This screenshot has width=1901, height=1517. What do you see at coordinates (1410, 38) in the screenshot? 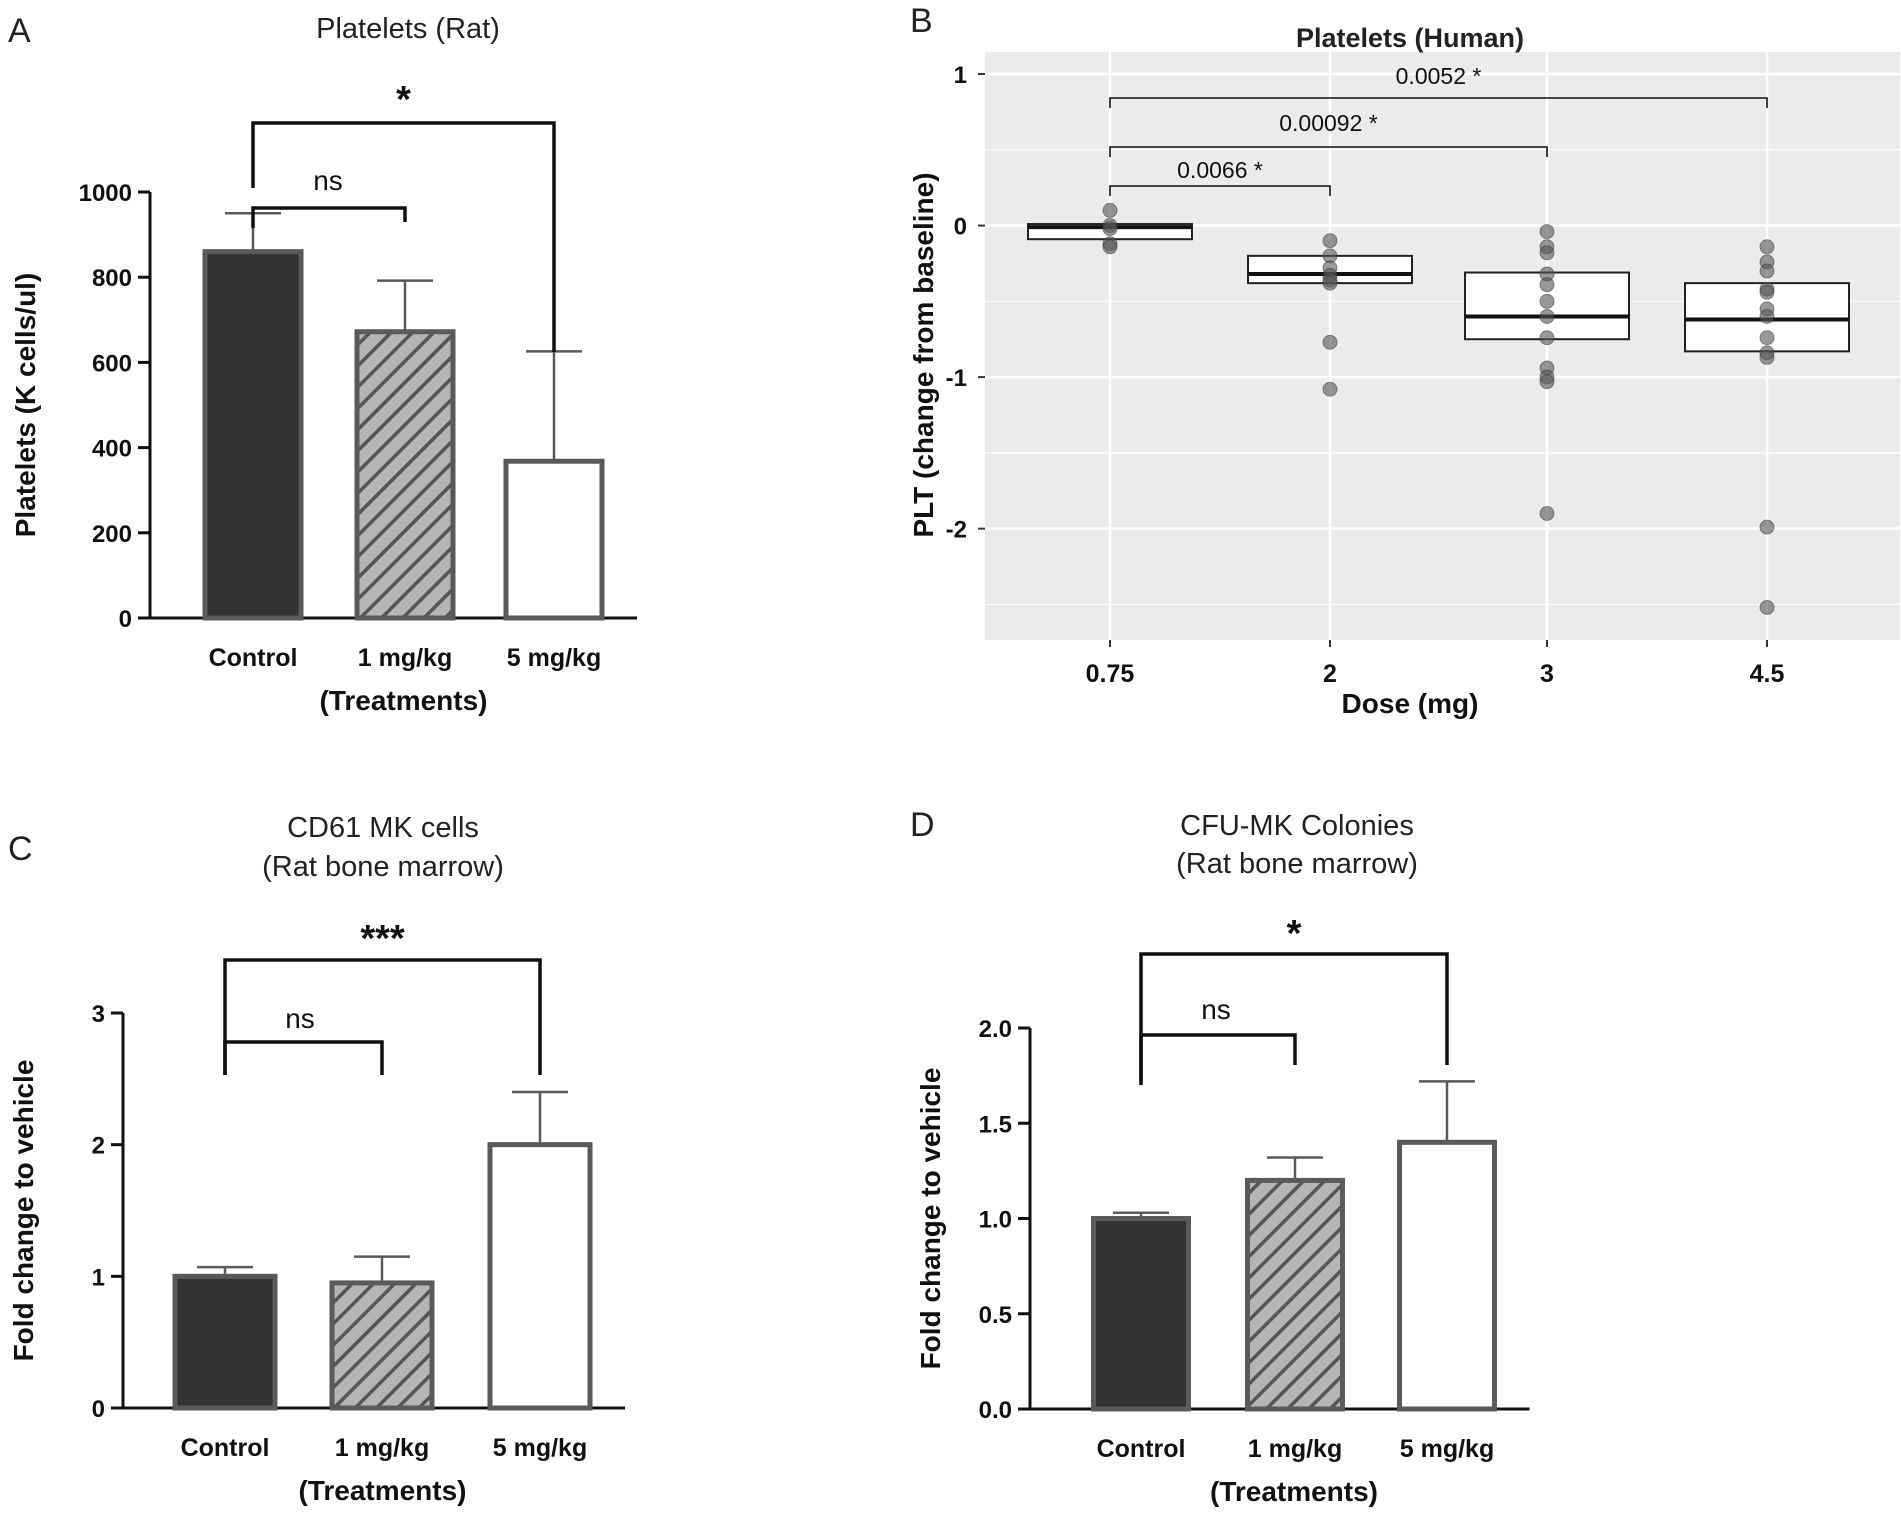
I see `chart-title: Platelets (Human)` at bounding box center [1410, 38].